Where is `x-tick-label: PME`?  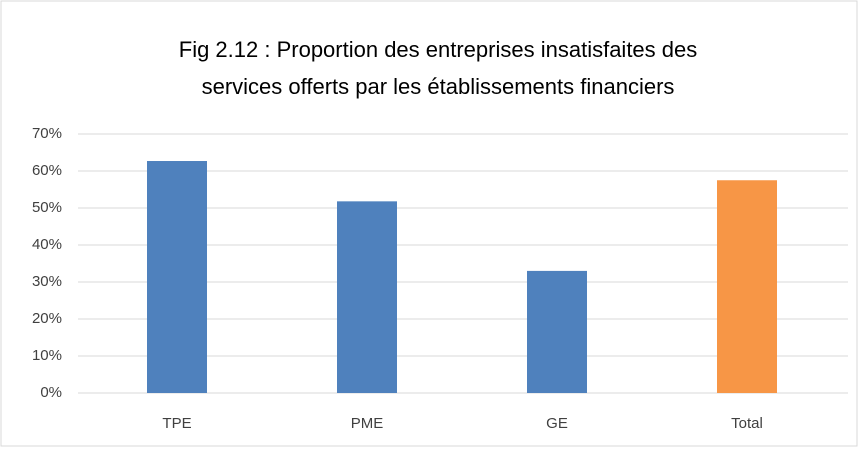
x-tick-label: PME is located at coordinates (367, 423).